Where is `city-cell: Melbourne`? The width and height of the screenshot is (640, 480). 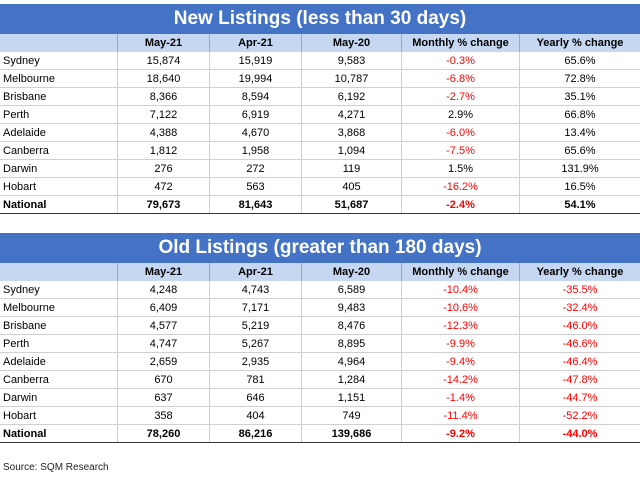
city-cell: Melbourne is located at coordinates (59, 78).